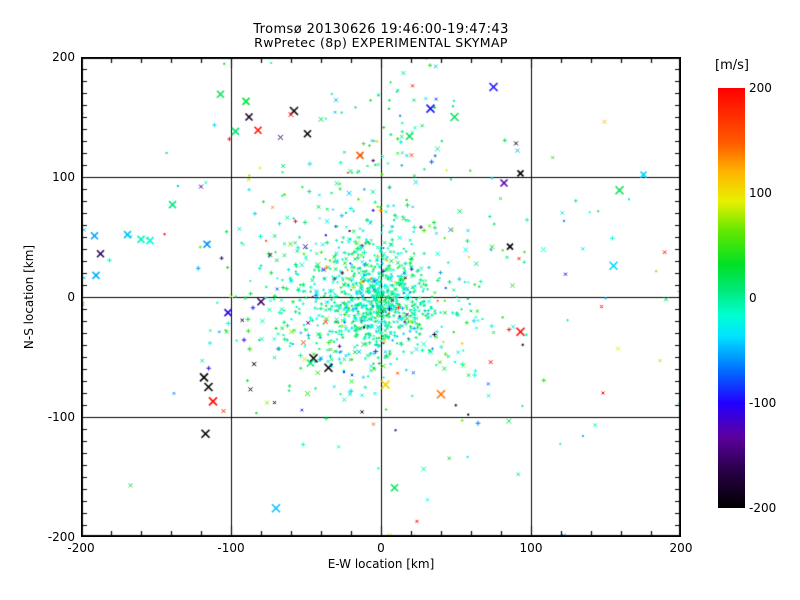 The width and height of the screenshot is (800, 600). Describe the element at coordinates (71, 297) in the screenshot. I see `y-tick-label: 0` at that location.